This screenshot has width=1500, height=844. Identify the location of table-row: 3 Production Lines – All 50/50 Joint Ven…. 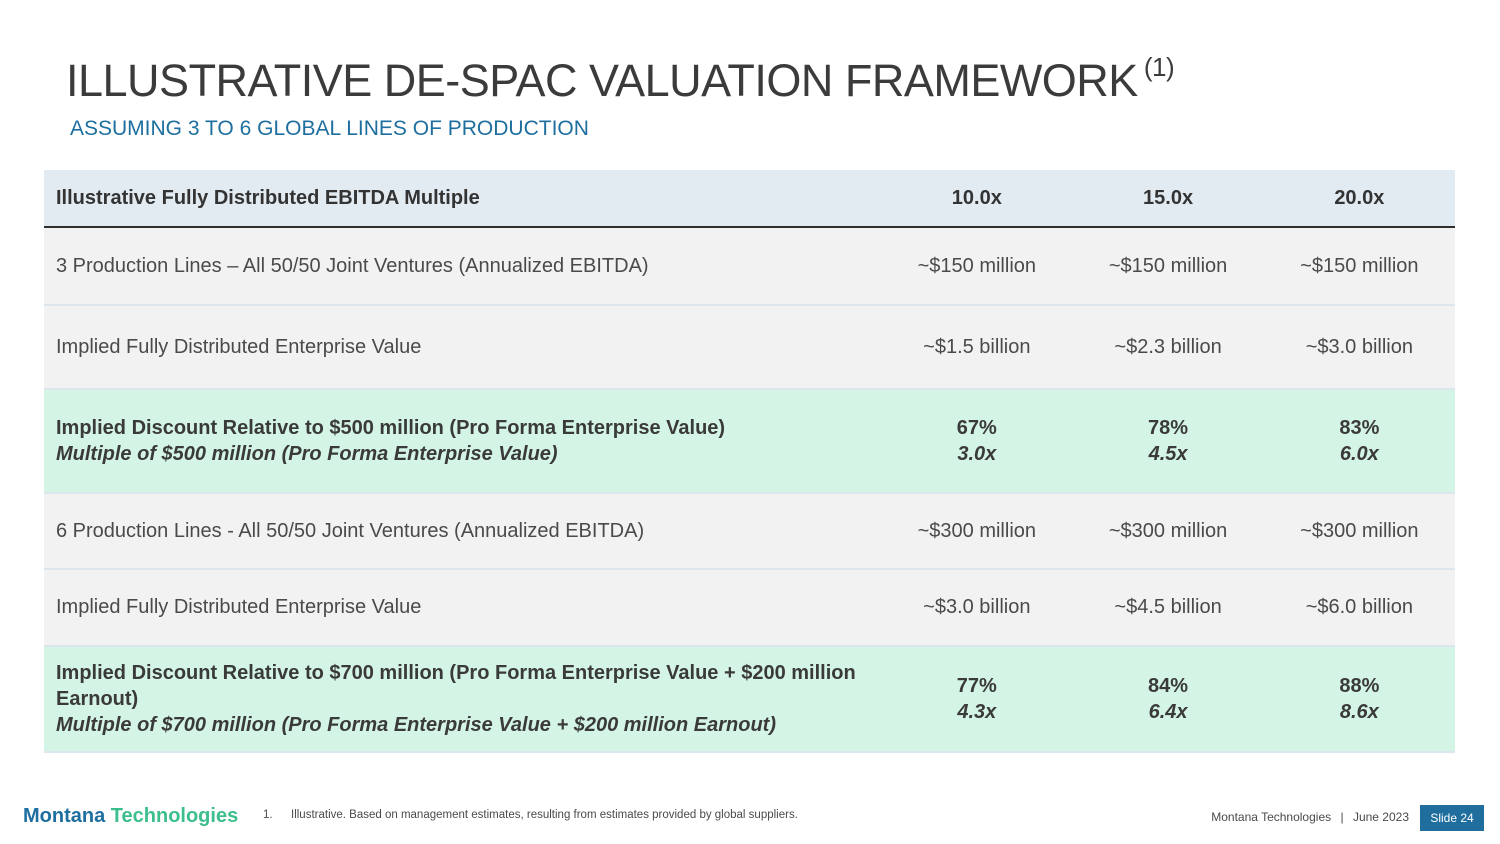
(749, 266).